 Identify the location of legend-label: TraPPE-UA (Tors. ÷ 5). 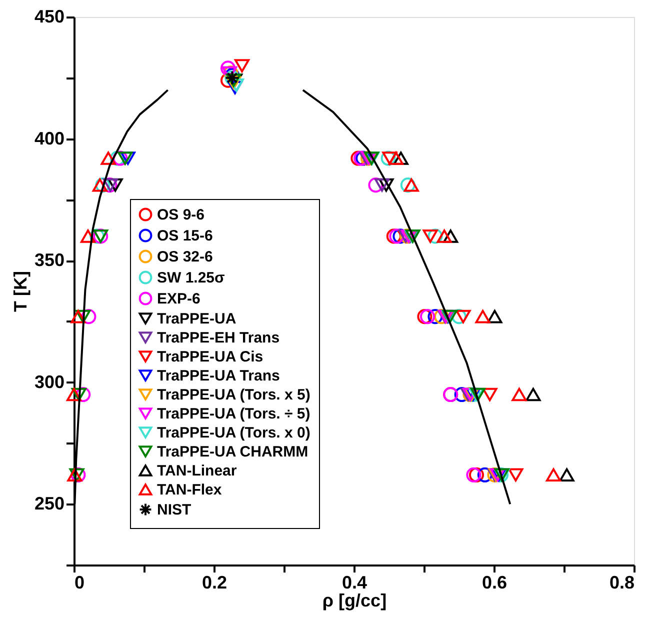
(233, 414).